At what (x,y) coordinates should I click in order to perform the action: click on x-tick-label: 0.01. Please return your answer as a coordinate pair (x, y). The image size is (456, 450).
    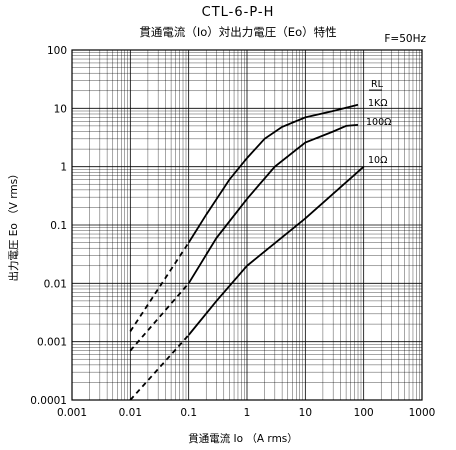
    Looking at the image, I should click on (130, 413).